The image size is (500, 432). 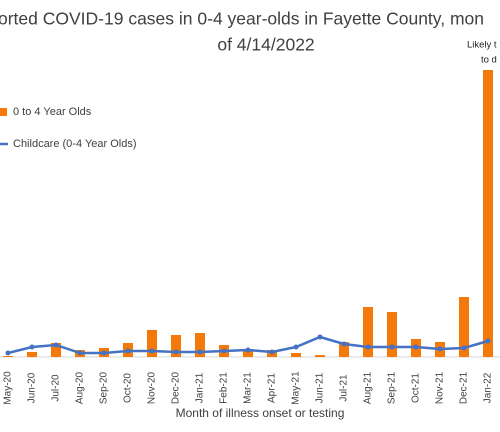 What do you see at coordinates (489, 60) in the screenshot?
I see `annotation: to d` at bounding box center [489, 60].